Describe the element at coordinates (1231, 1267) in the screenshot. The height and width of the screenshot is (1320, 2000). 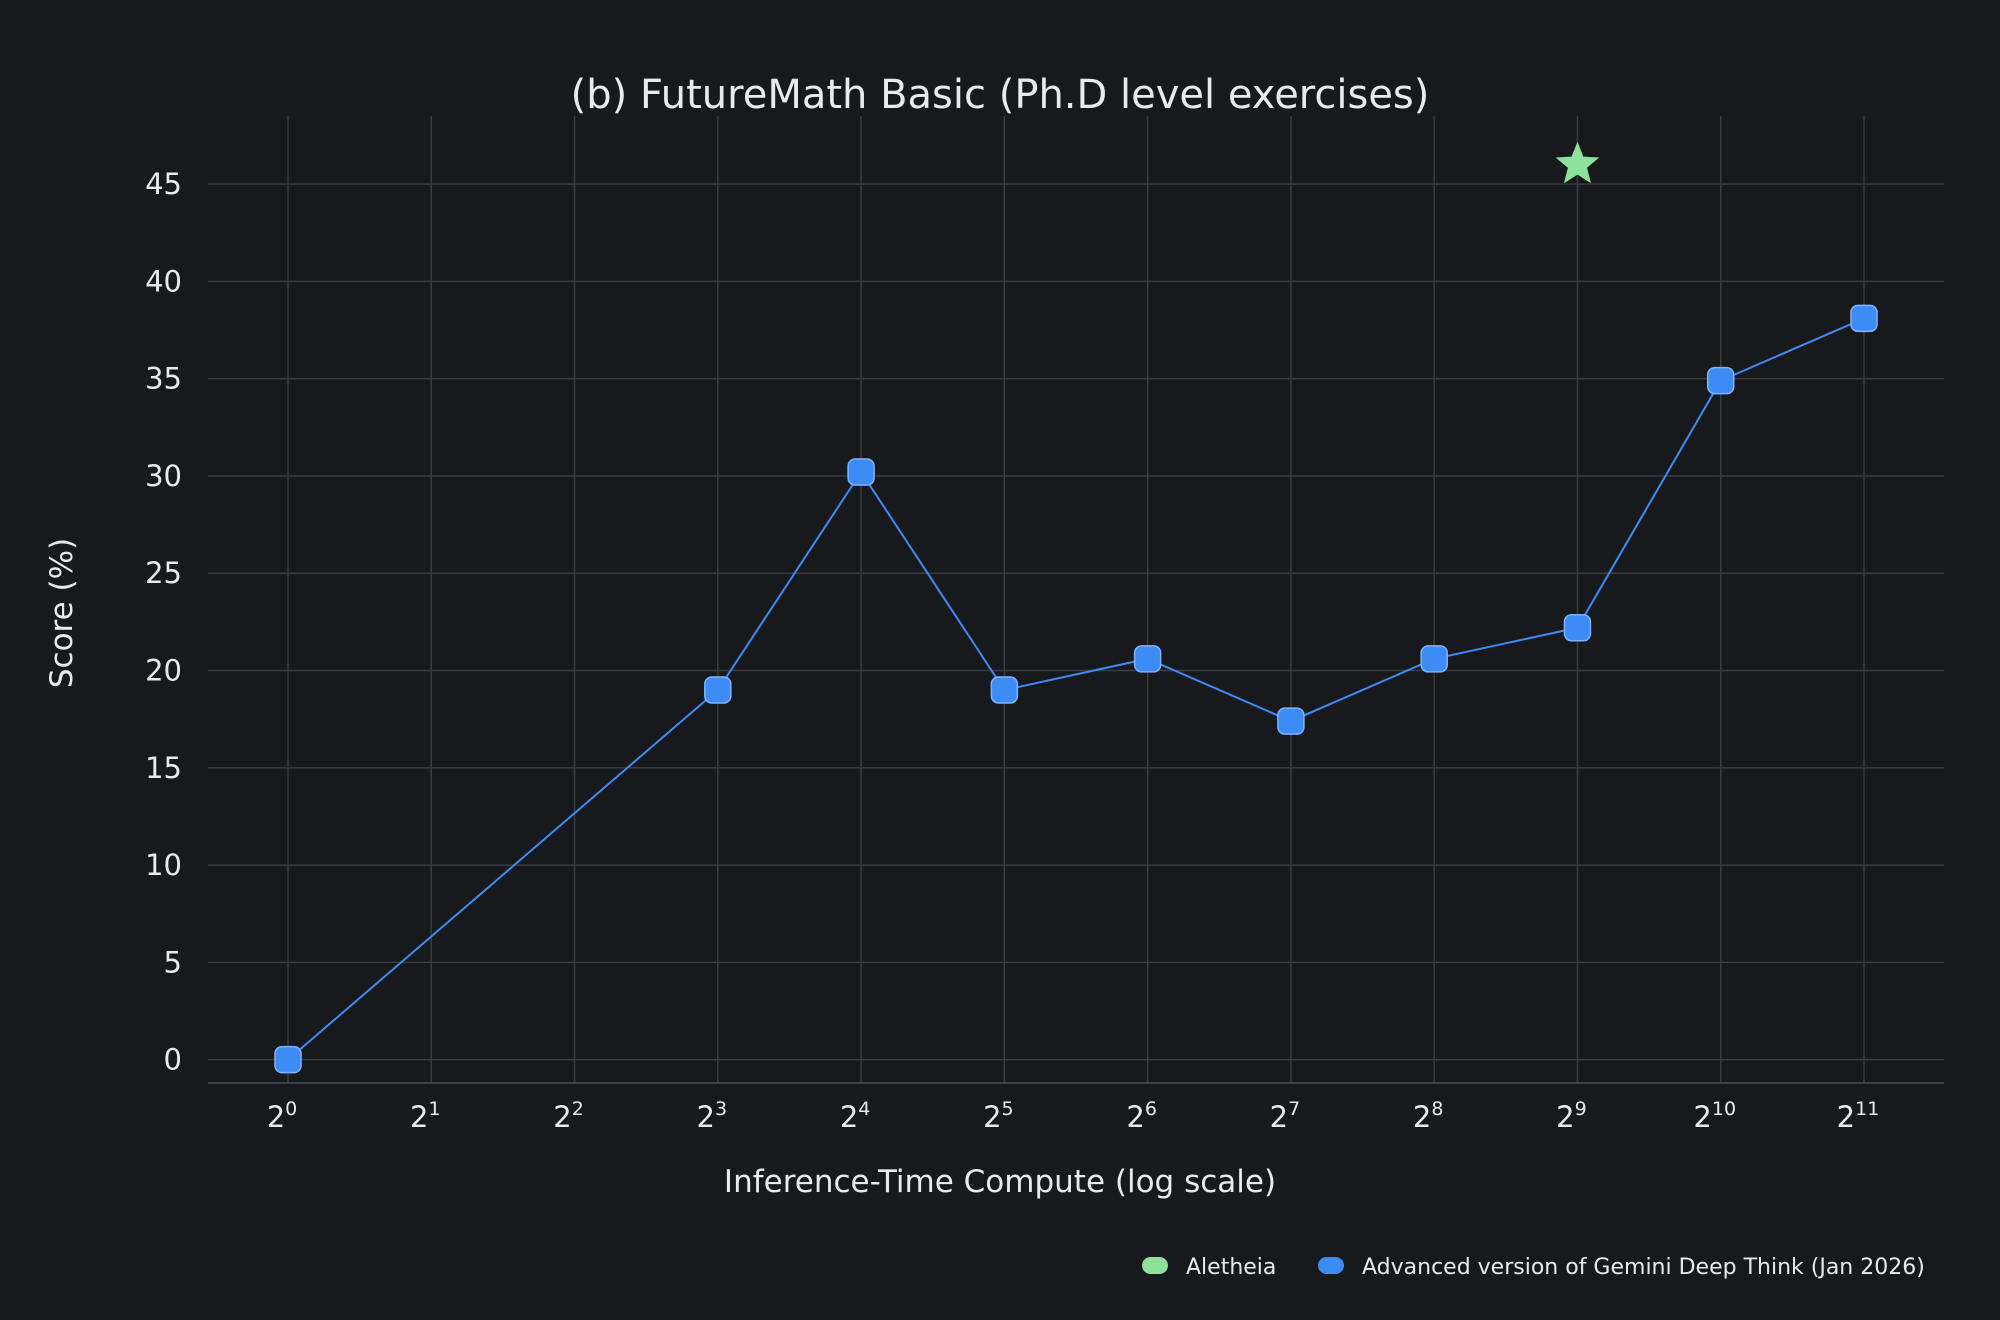
I see `legend-label: Aletheia` at that location.